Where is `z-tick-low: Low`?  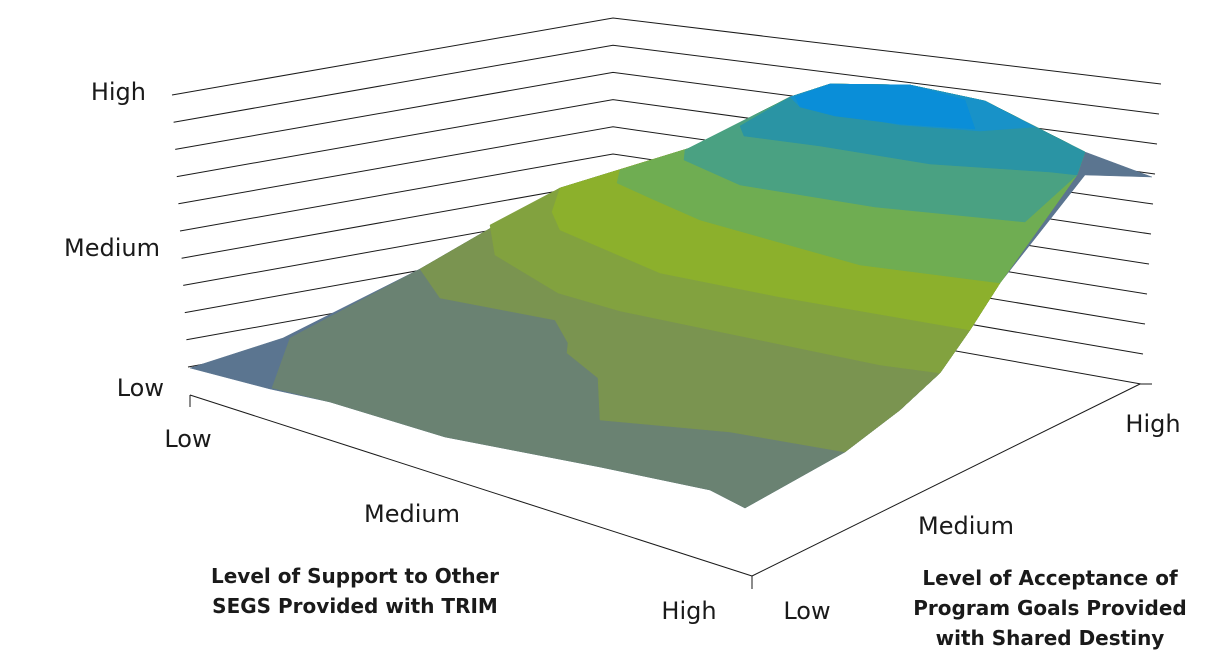
z-tick-low: Low is located at coordinates (140, 388).